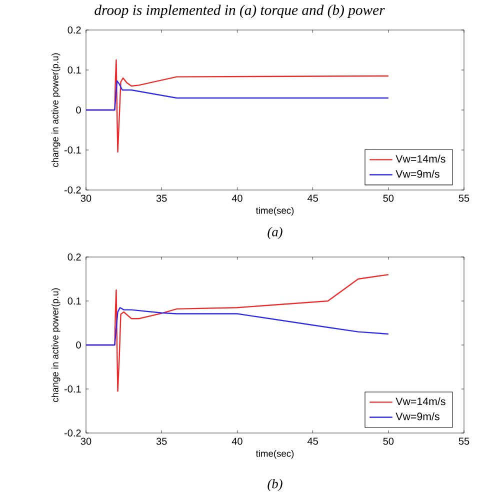 The width and height of the screenshot is (479, 493). I want to click on text: (b), so click(275, 485).